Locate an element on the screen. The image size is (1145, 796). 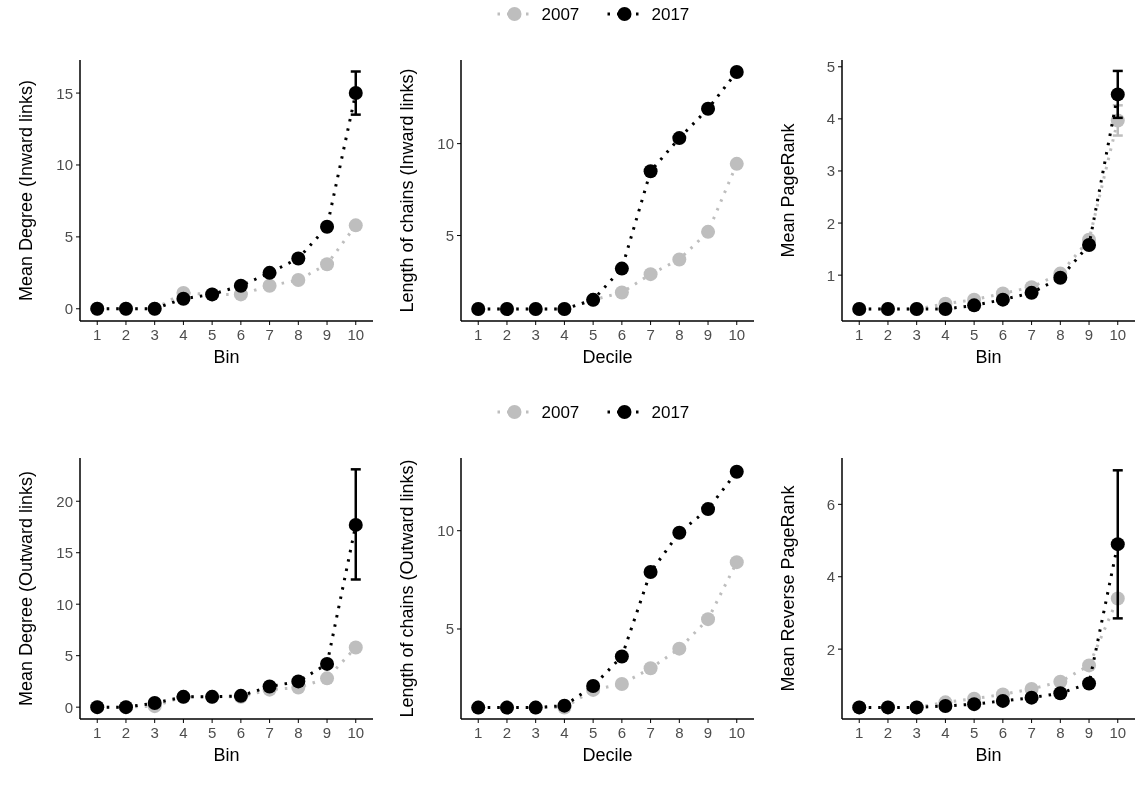
y-tick-label: 1 is located at coordinates (830, 275).